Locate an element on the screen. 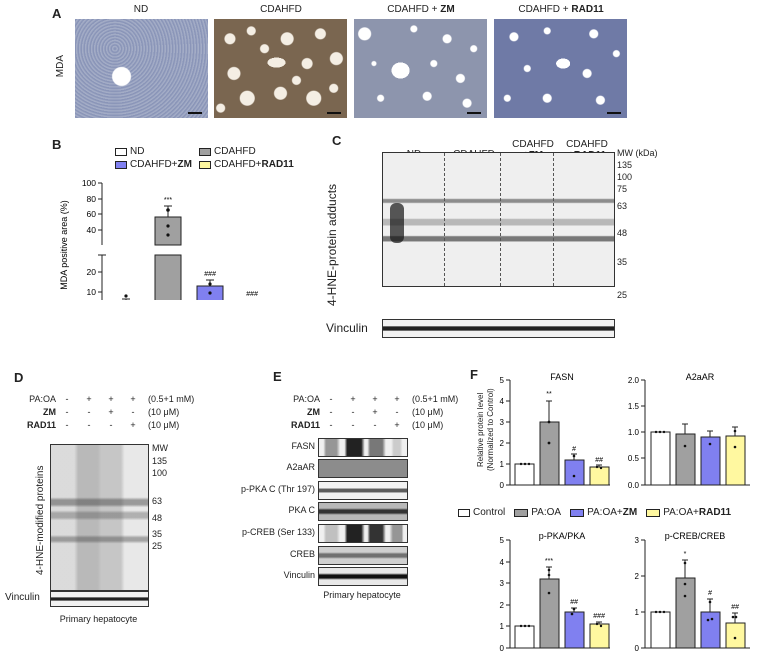  panel-d-ylabel: 4-HNE-modified proteins is located at coordinates (40, 520).